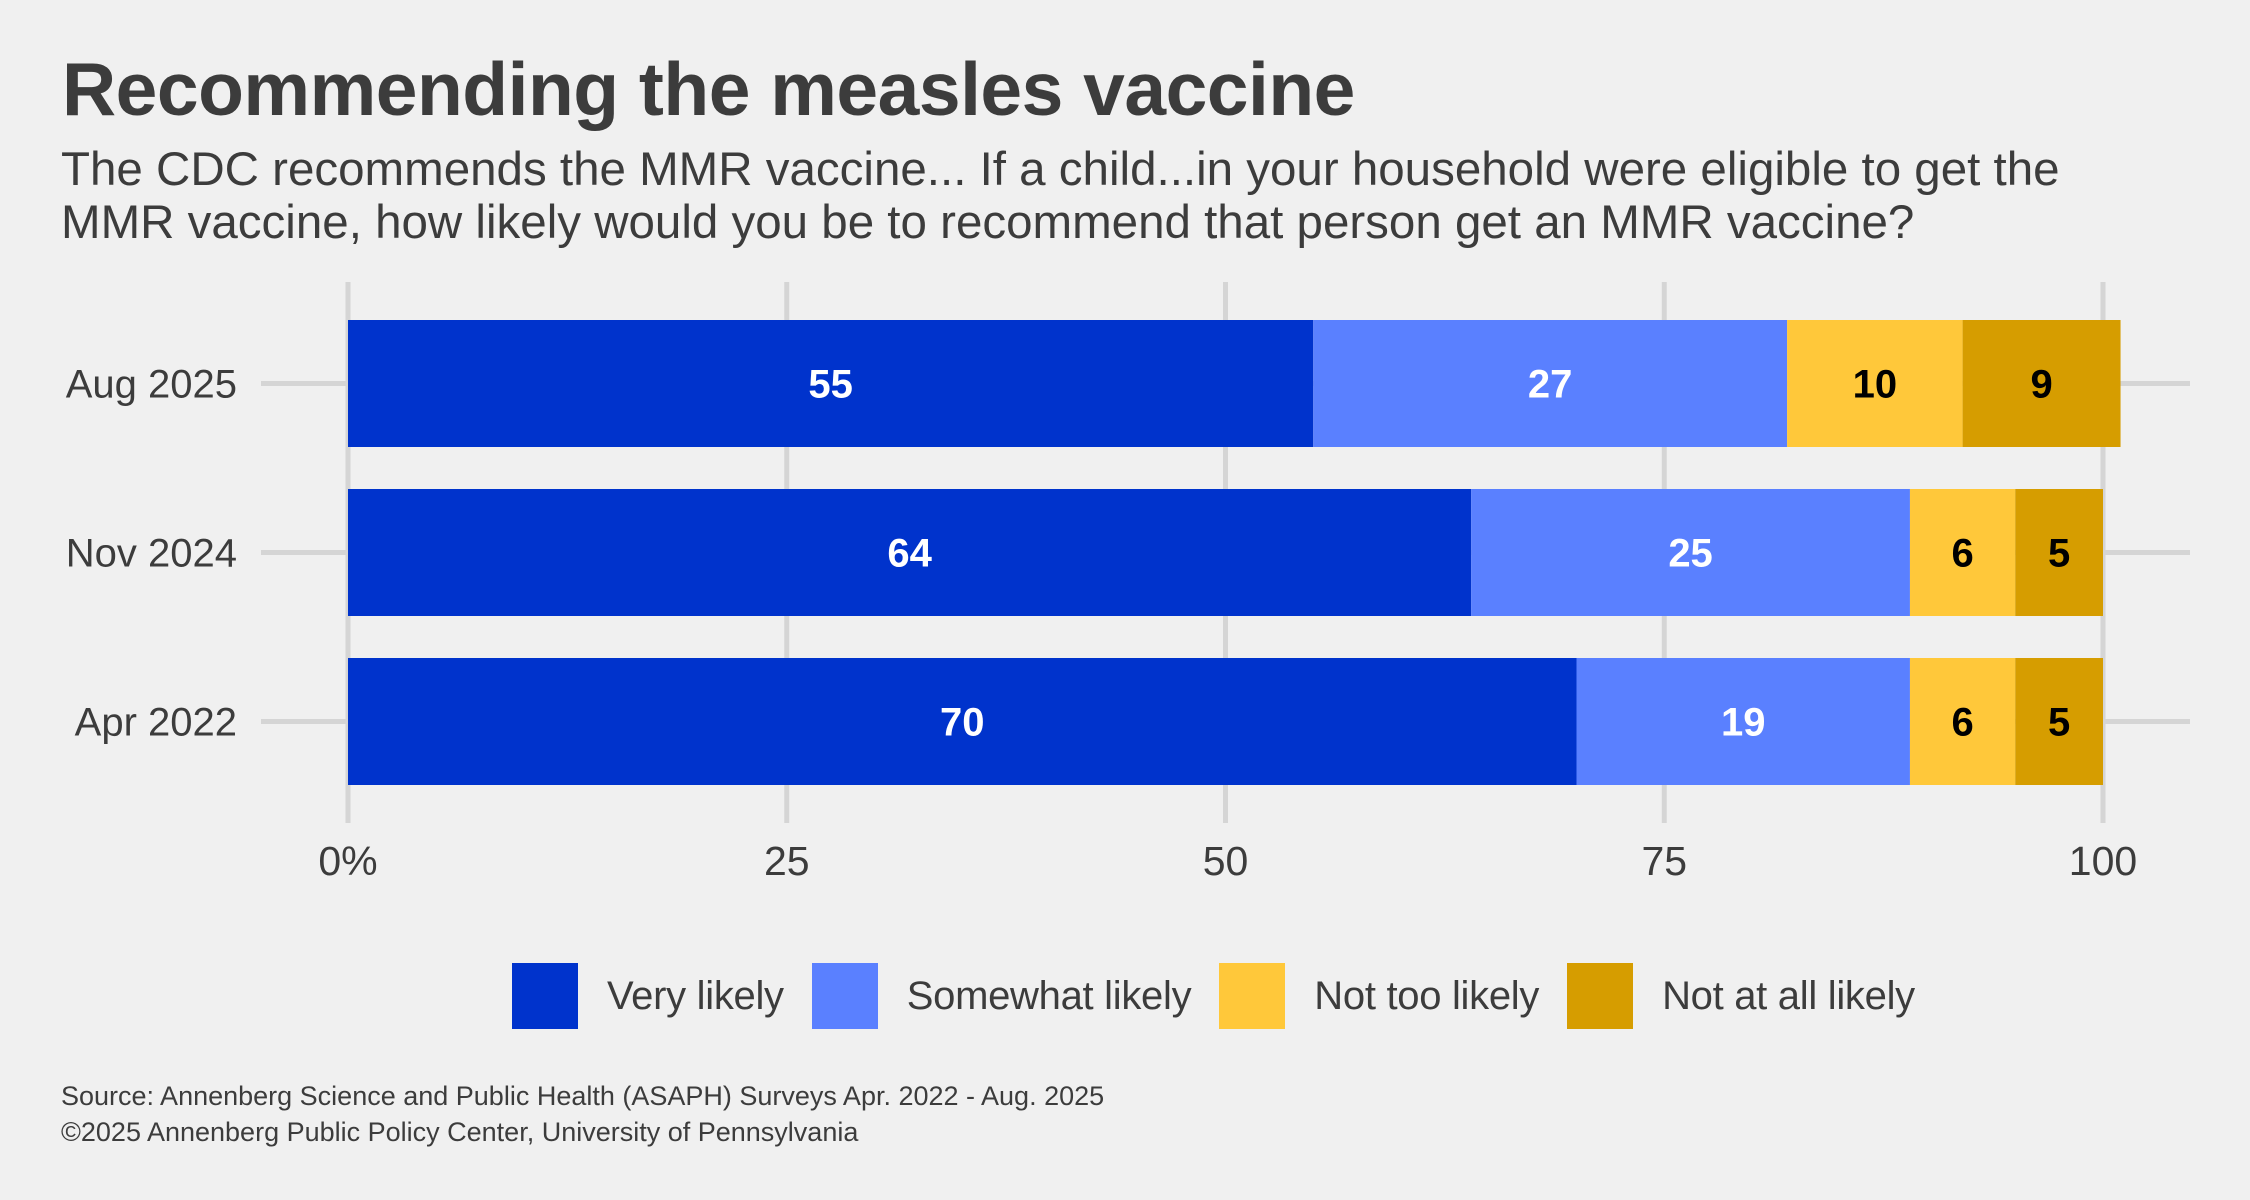 The image size is (2250, 1200). I want to click on bar-aug-2025-very-likely, so click(831, 383).